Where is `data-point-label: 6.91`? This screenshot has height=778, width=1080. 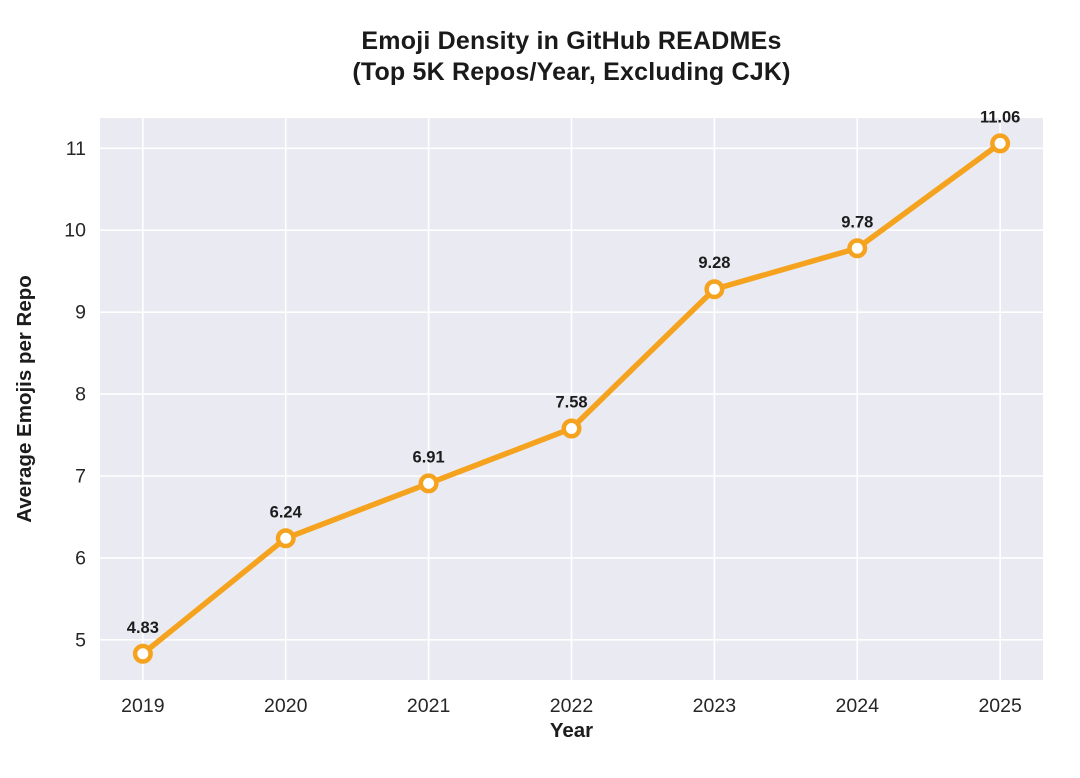
data-point-label: 6.91 is located at coordinates (429, 457).